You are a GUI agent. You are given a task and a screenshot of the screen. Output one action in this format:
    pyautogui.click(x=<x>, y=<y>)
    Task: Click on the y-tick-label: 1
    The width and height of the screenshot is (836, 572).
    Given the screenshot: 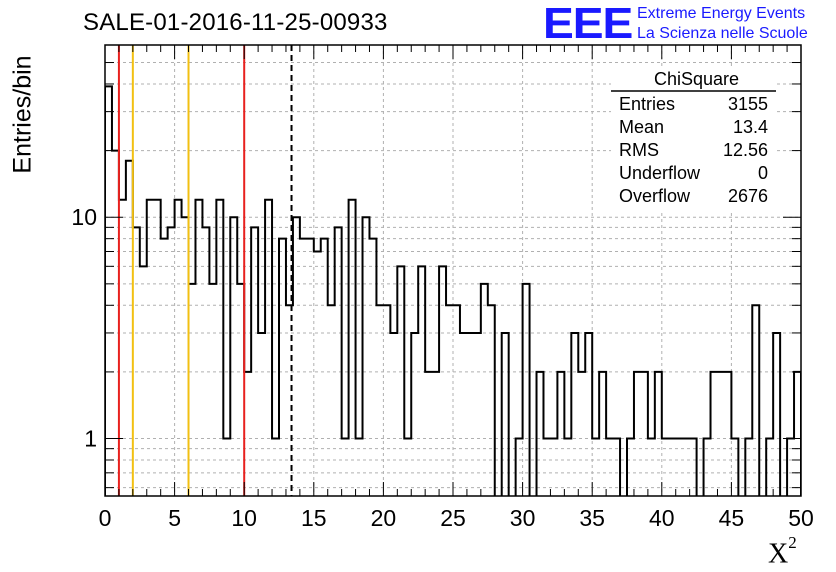 What is the action you would take?
    pyautogui.click(x=90, y=439)
    